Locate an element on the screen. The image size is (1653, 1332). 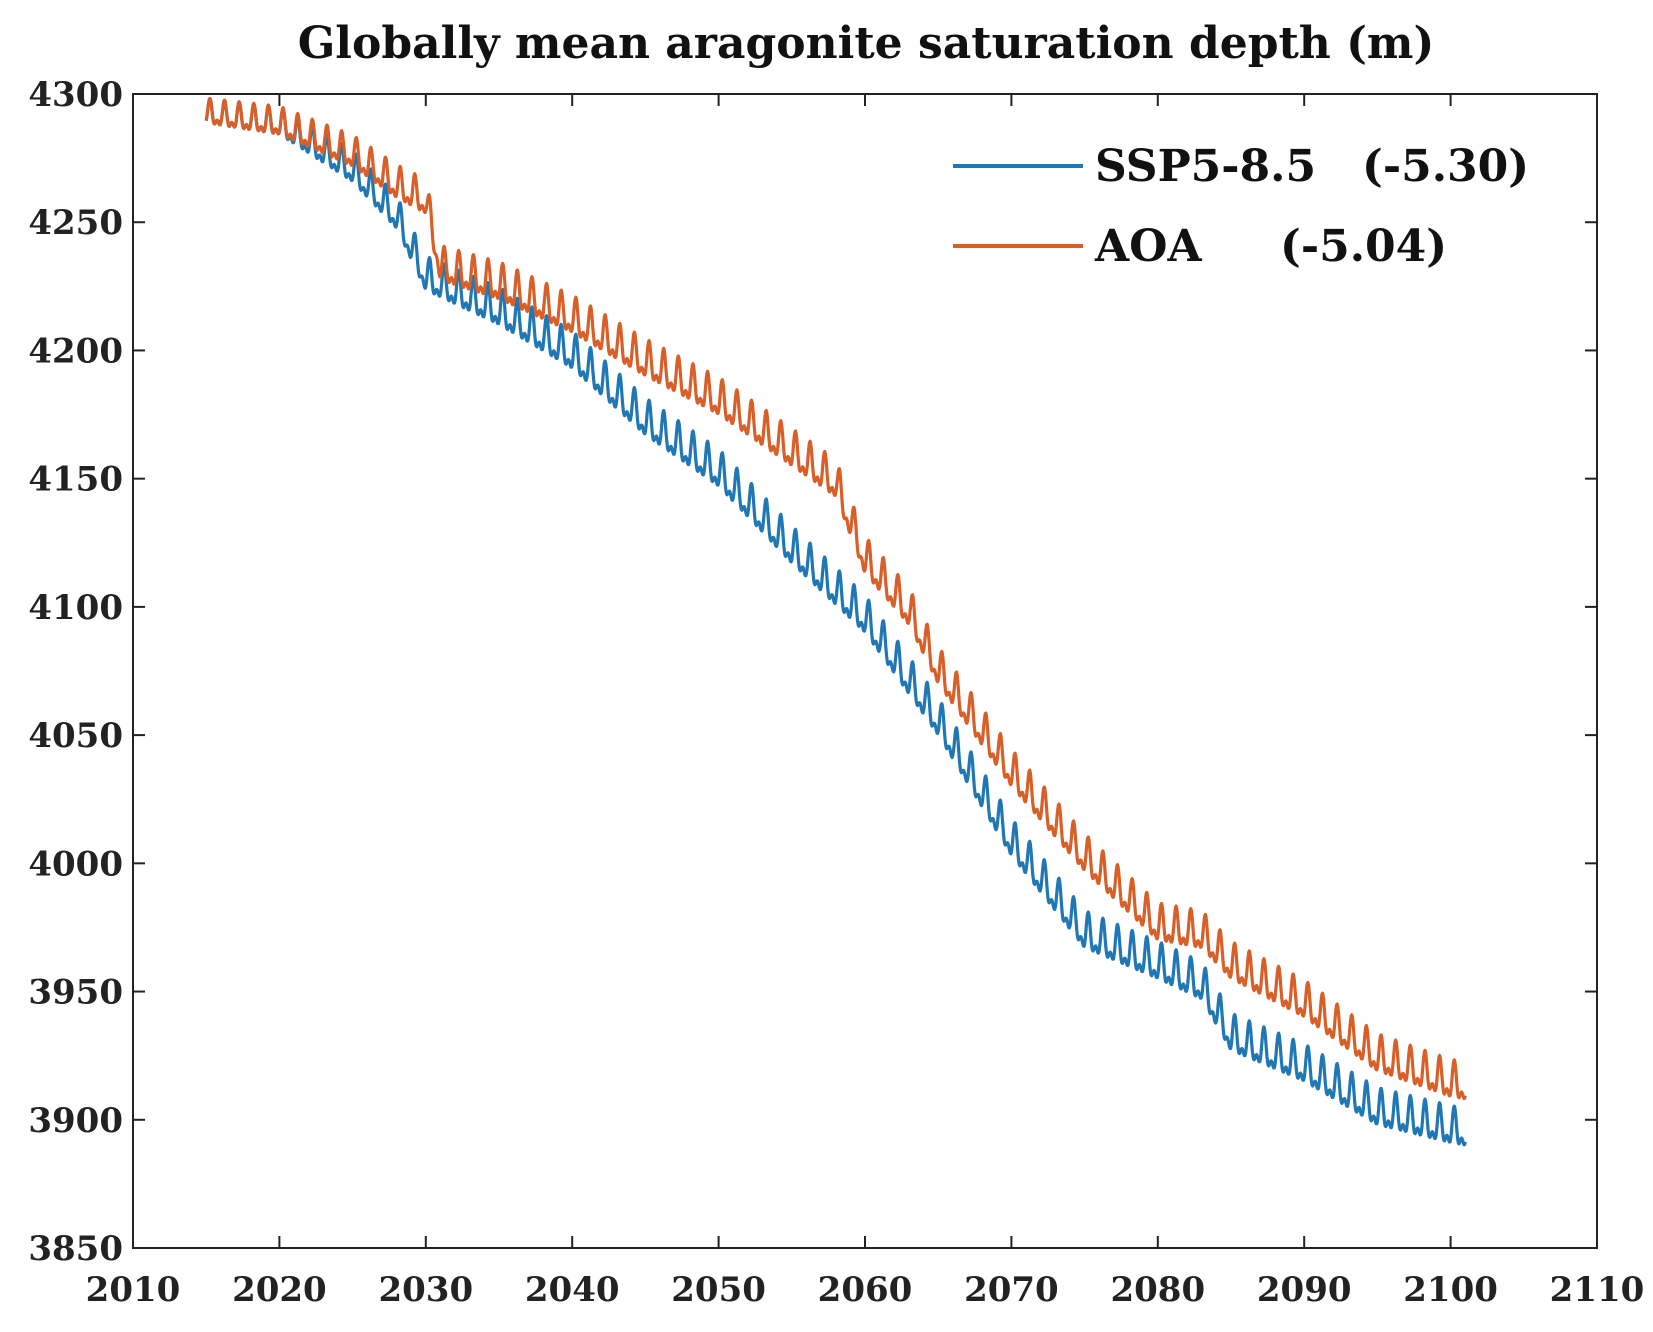
x-tick-label: 2100 is located at coordinates (1450, 1290).